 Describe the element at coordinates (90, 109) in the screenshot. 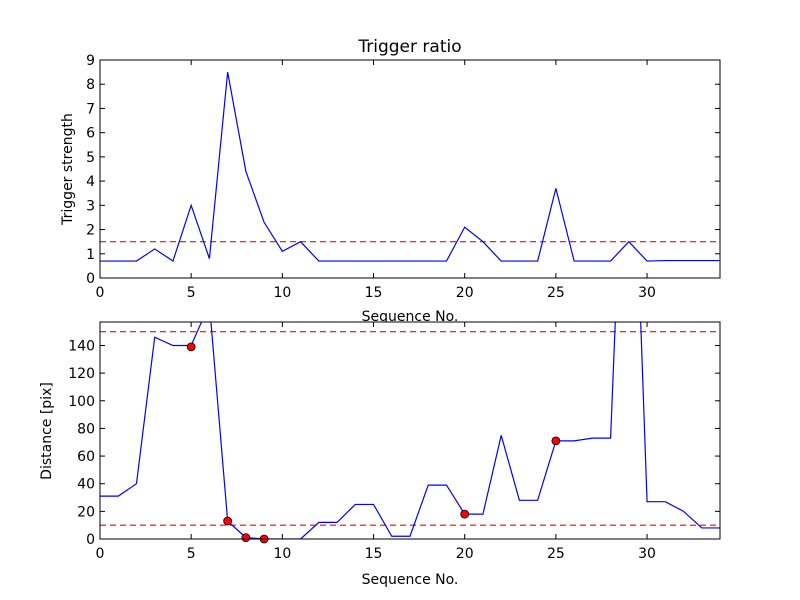

I see `y-tick-label: 7` at that location.